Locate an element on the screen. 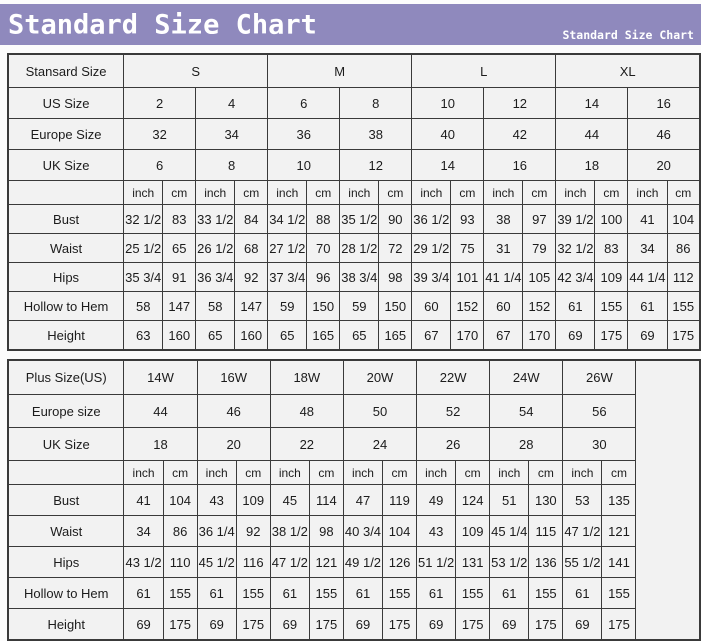  empty-column is located at coordinates (668, 500).